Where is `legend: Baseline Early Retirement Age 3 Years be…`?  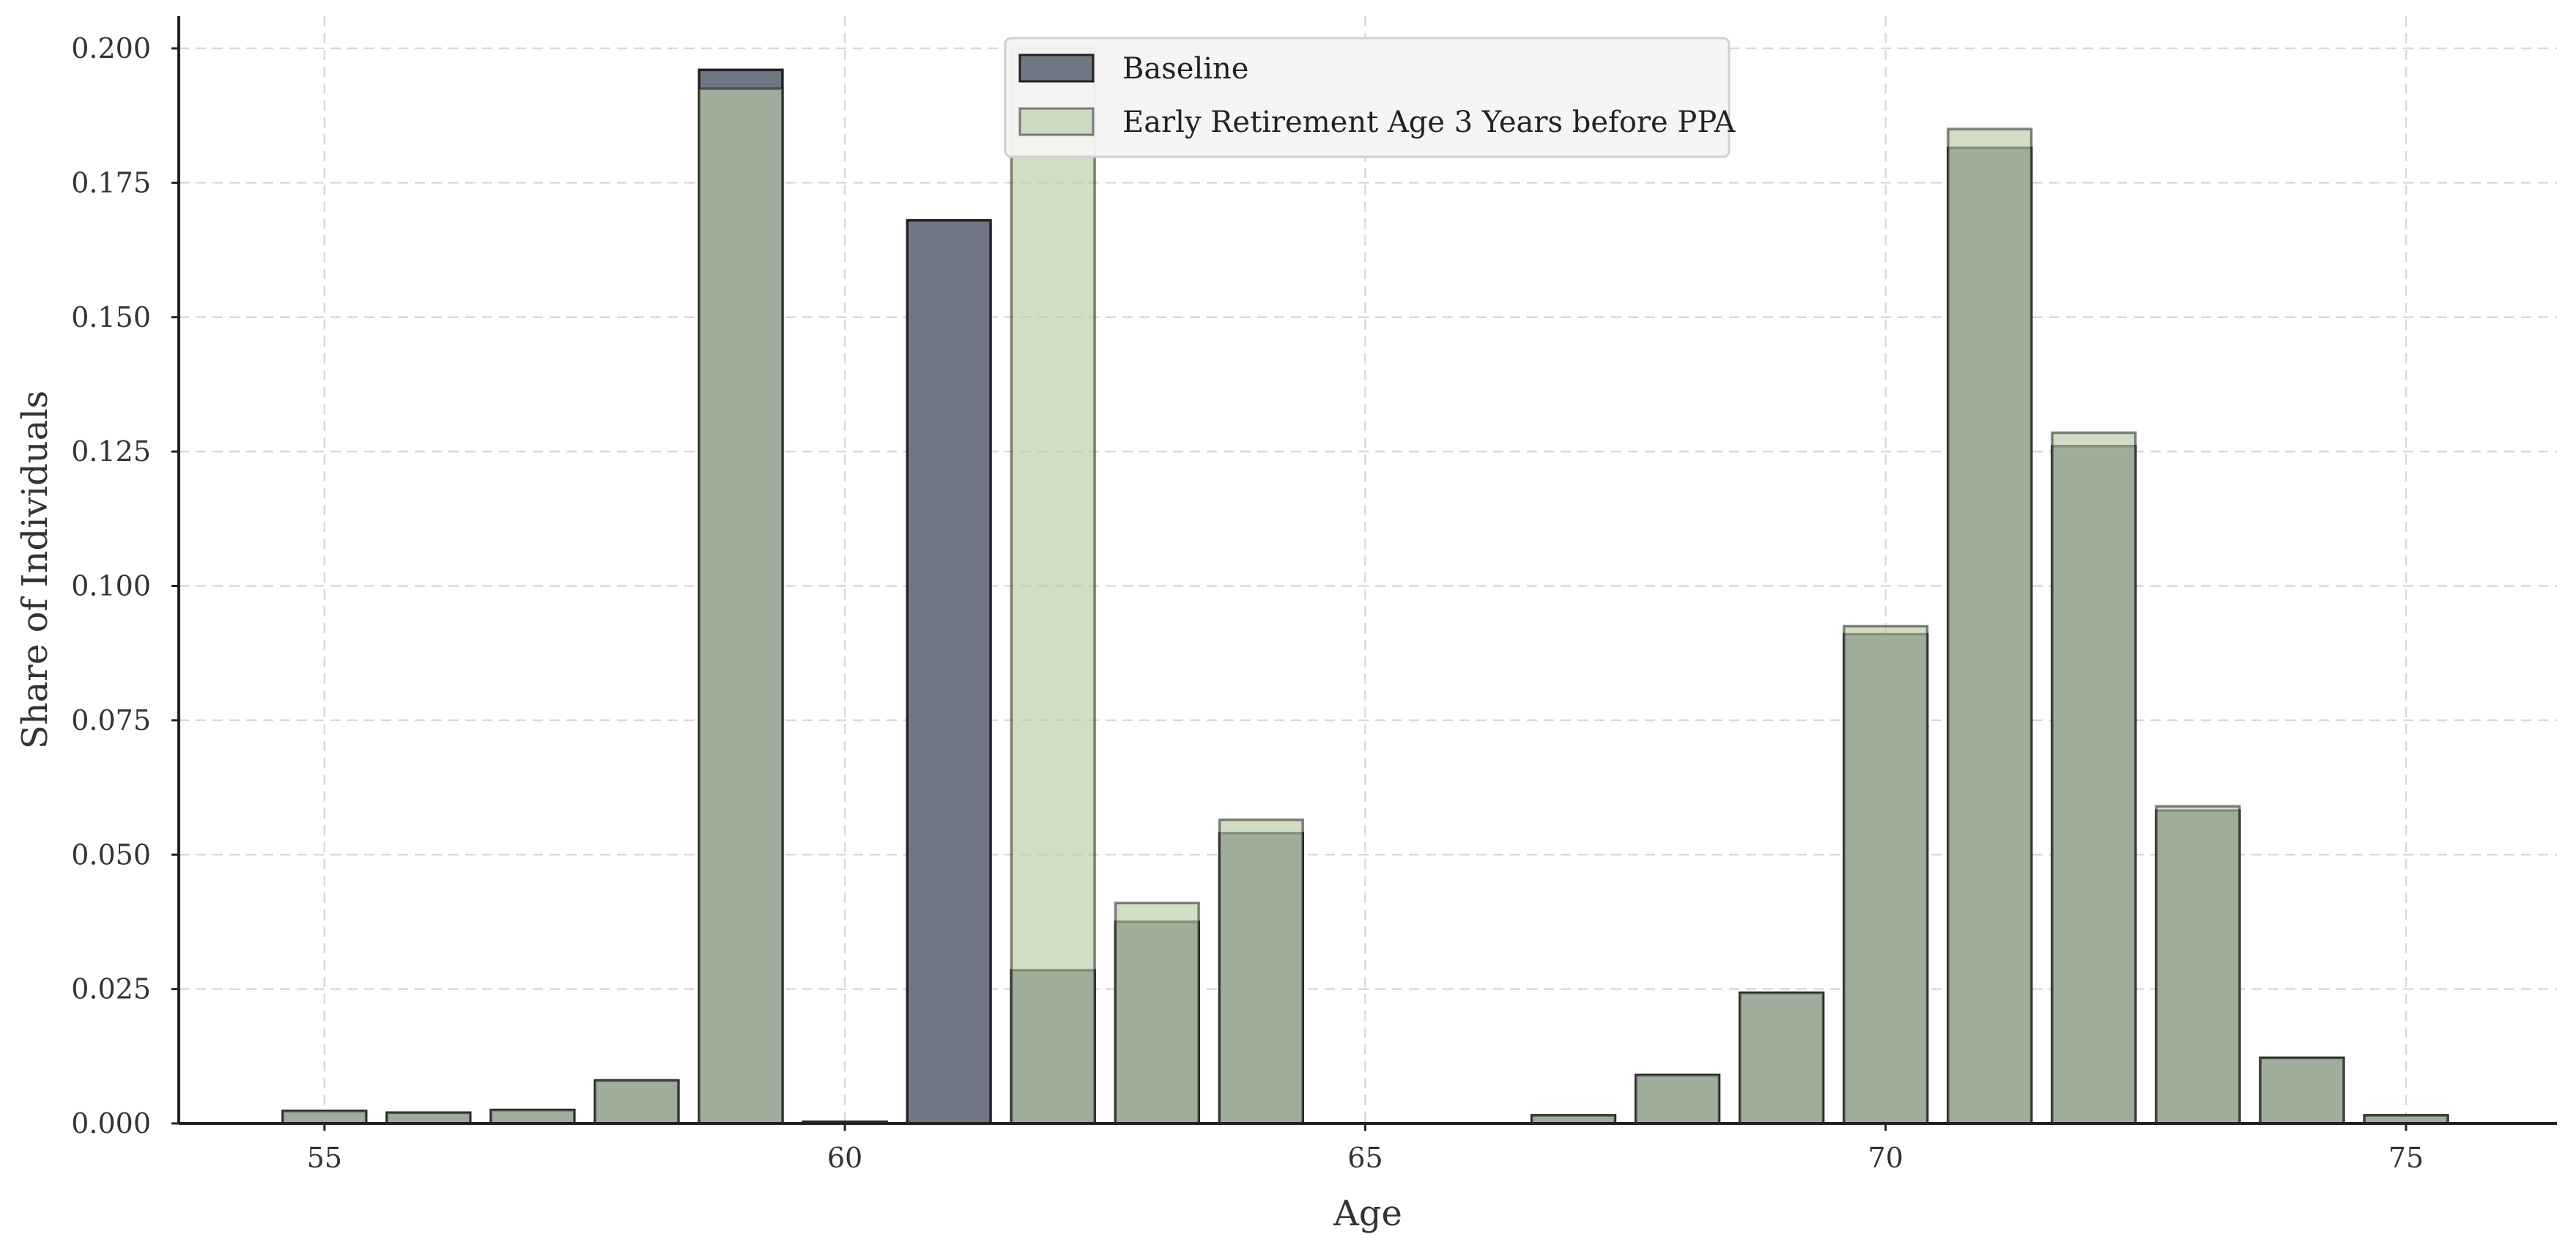
legend: Baseline Early Retirement Age 3 Years be… is located at coordinates (1370, 97).